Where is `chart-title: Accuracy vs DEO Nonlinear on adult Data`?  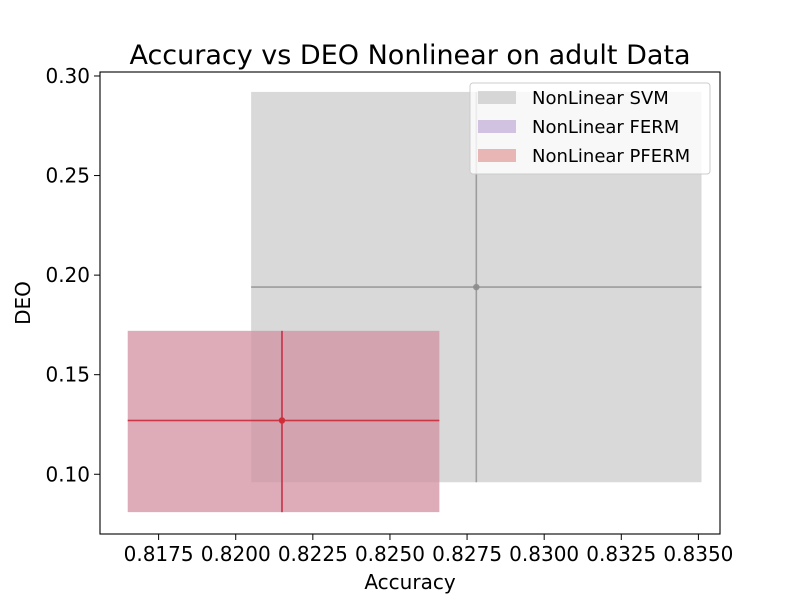
chart-title: Accuracy vs DEO Nonlinear on adult Data is located at coordinates (409, 55).